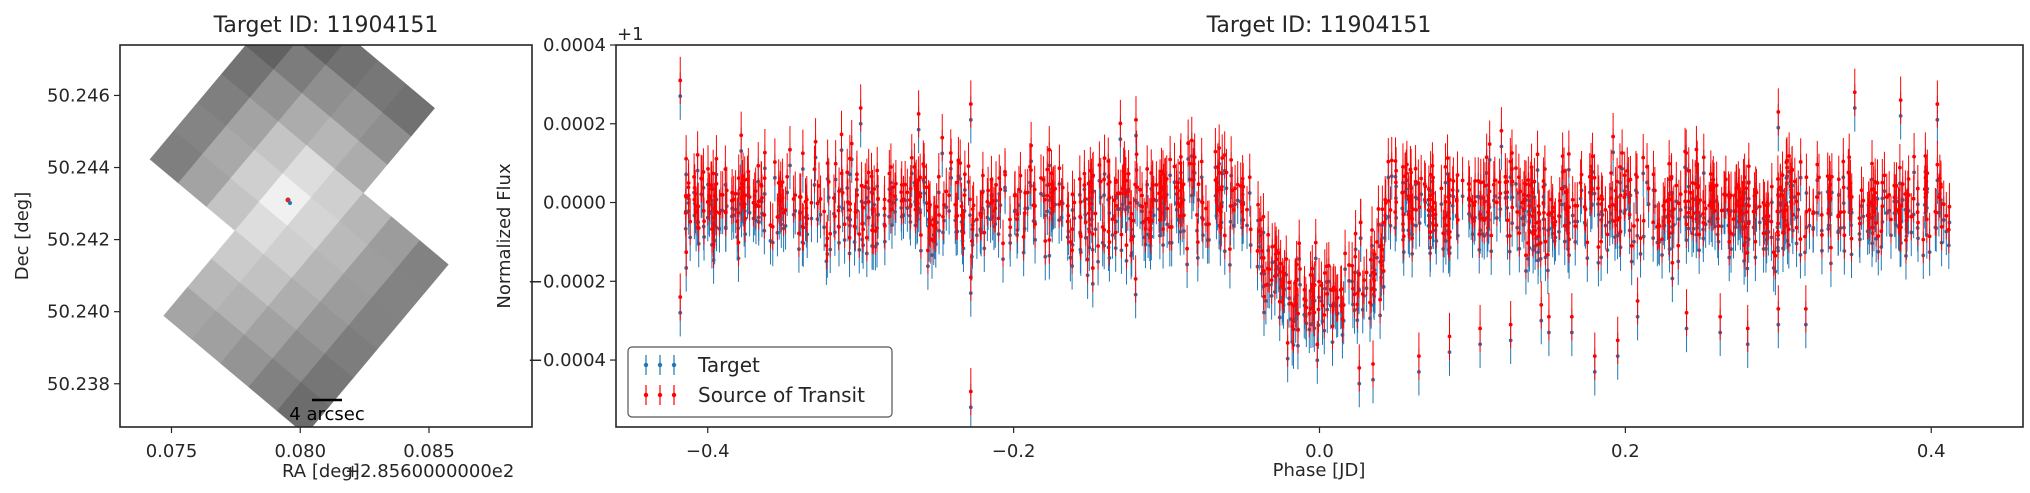 This screenshot has height=493, width=2030. Describe the element at coordinates (1319, 25) in the screenshot. I see `lightcurve-title: Target ID: 11904151` at that location.